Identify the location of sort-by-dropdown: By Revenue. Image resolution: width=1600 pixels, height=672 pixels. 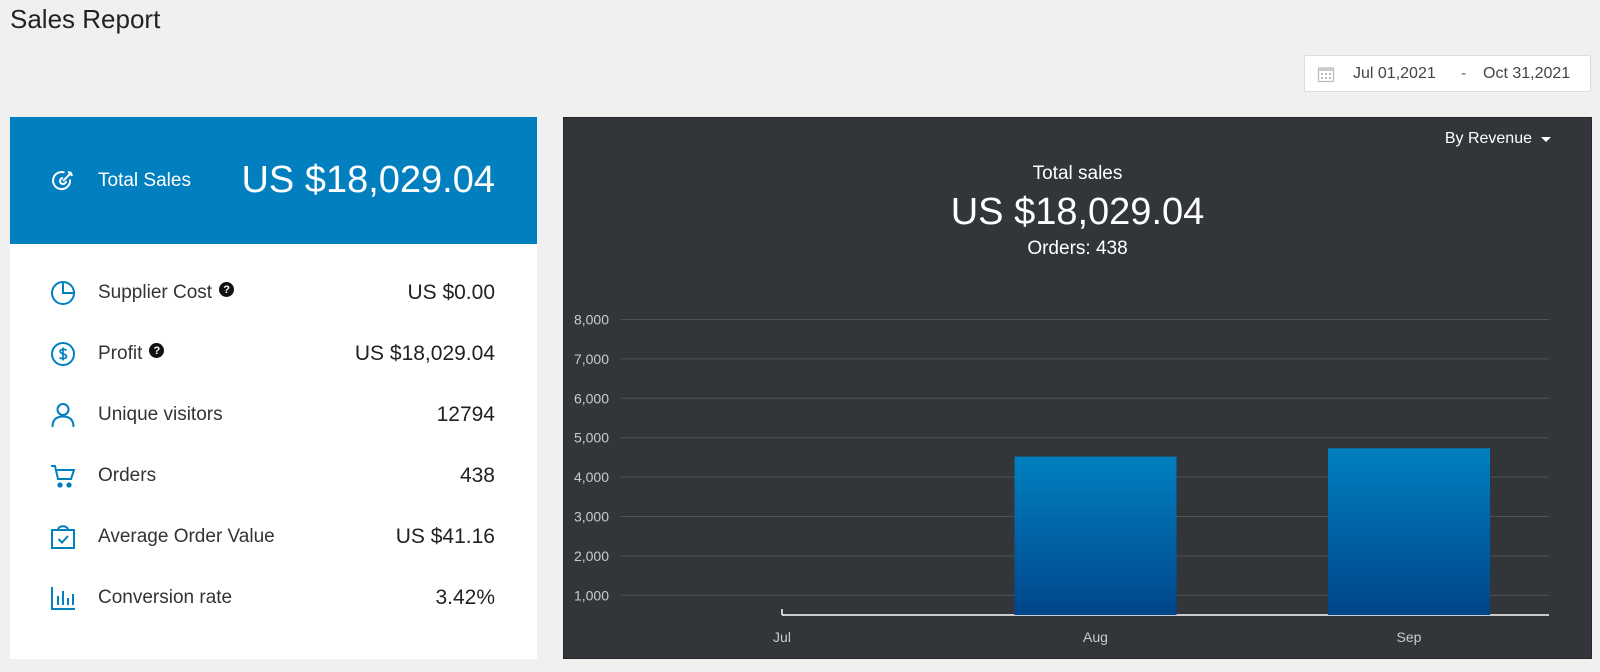
(1498, 139).